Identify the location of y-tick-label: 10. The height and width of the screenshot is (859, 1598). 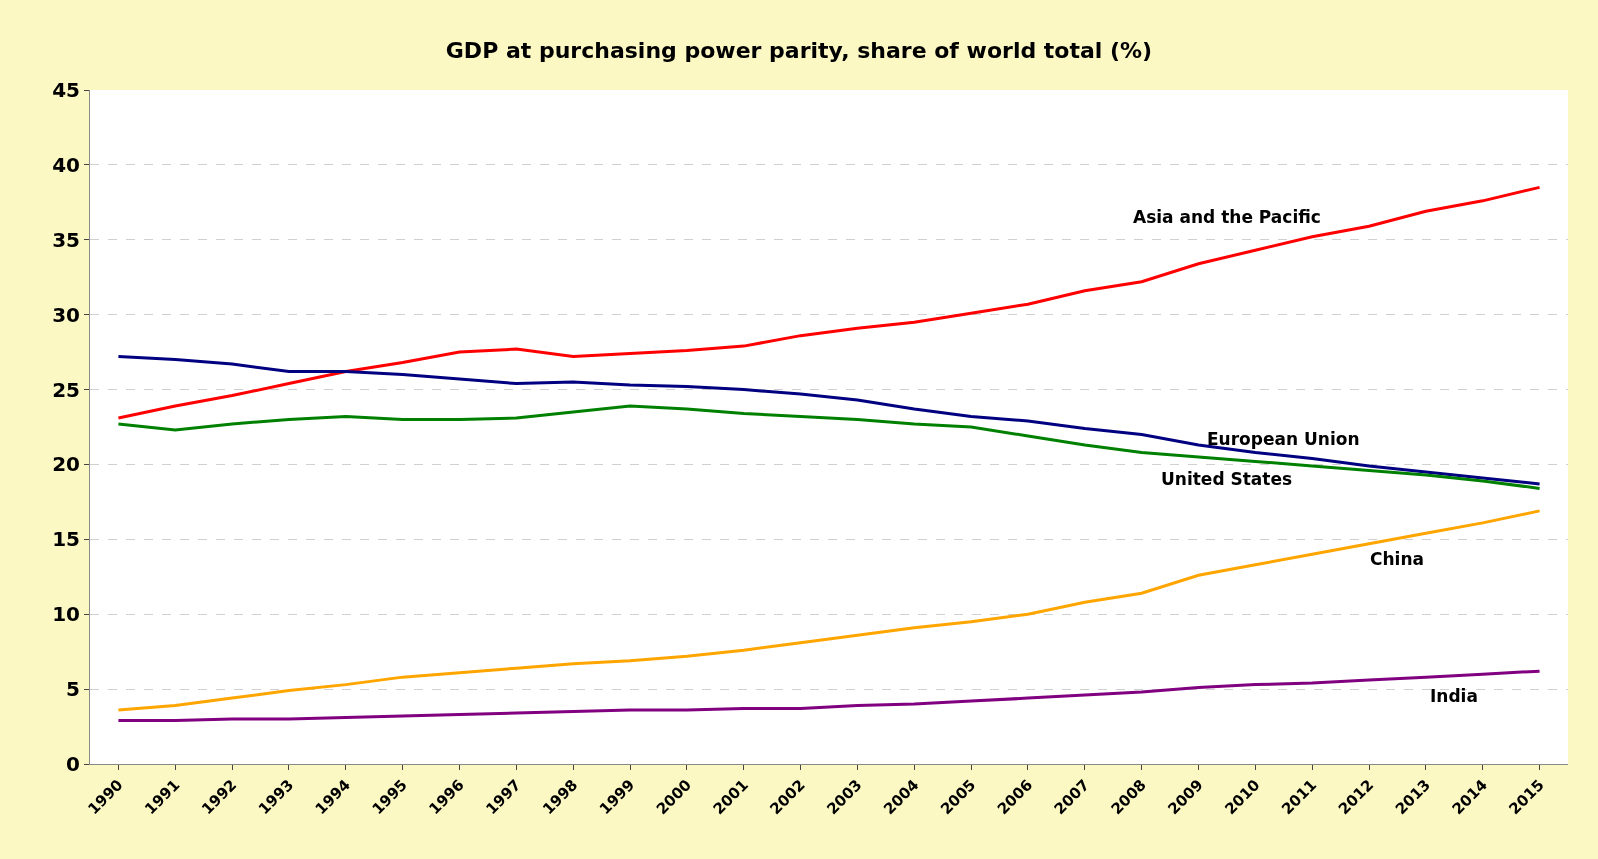
(66, 614).